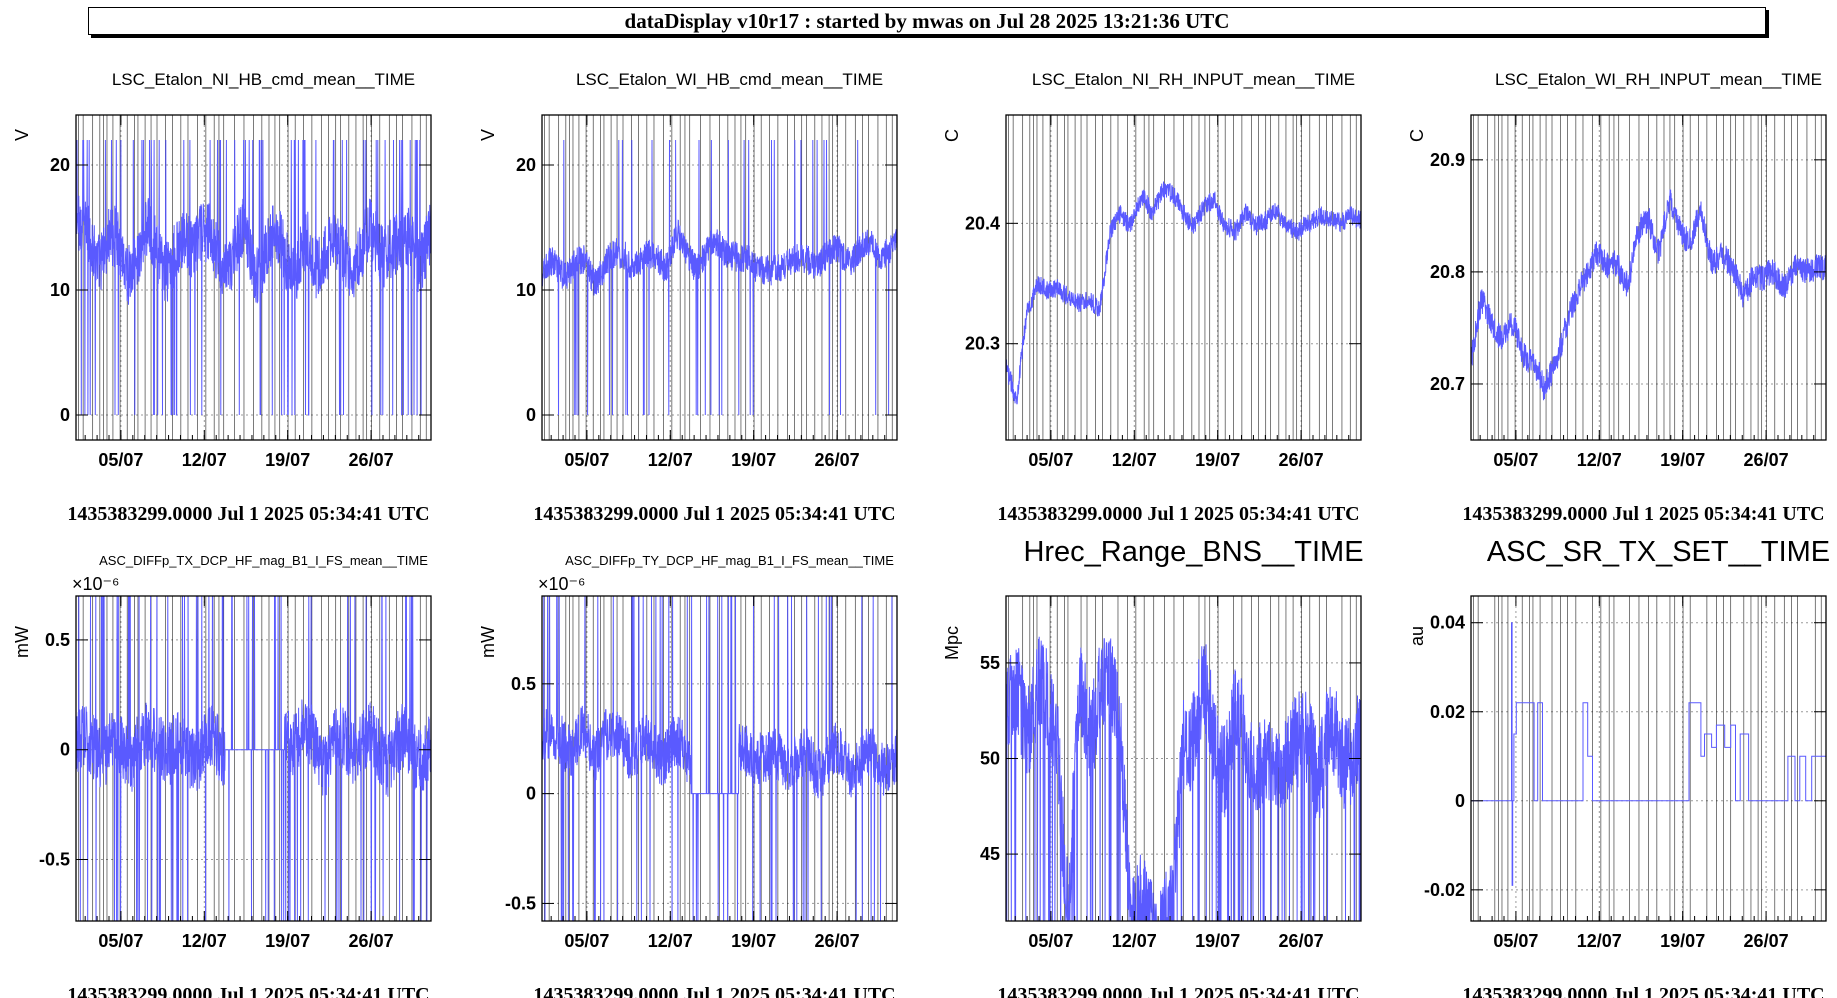  What do you see at coordinates (990, 759) in the screenshot?
I see `y-tick-label: 50` at bounding box center [990, 759].